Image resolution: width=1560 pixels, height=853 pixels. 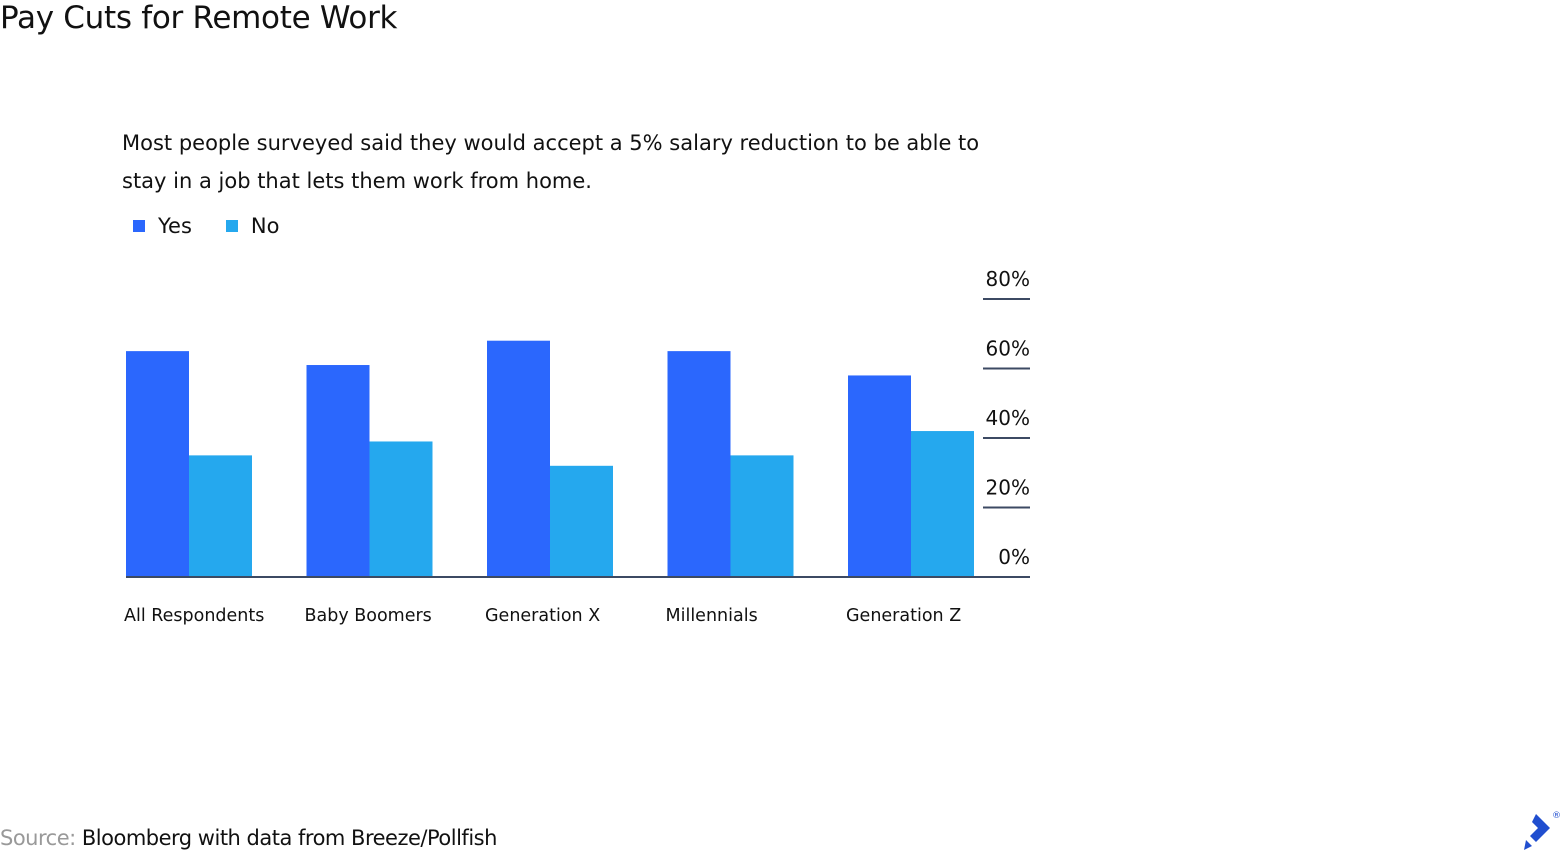 I want to click on x-tick-label: Millennials, so click(x=712, y=616).